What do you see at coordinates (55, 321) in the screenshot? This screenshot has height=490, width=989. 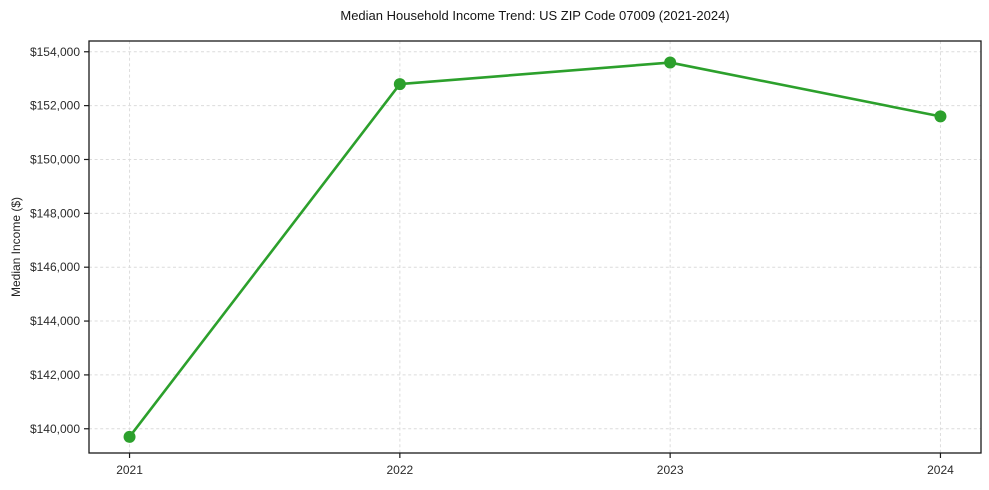 I see `y-tick-label: $144,000` at bounding box center [55, 321].